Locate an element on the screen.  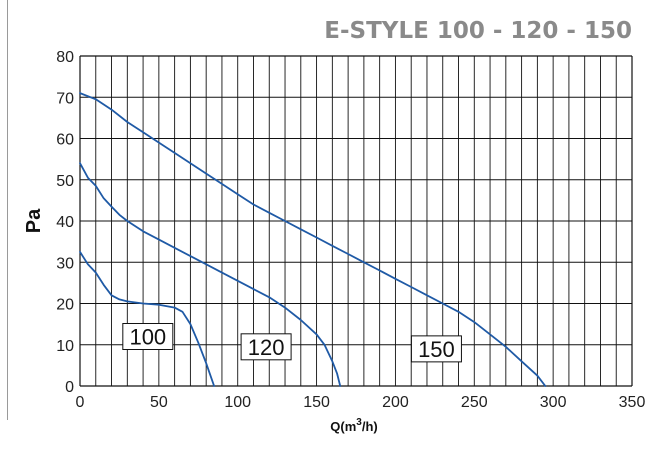
y-tick-label: 50 is located at coordinates (65, 181).